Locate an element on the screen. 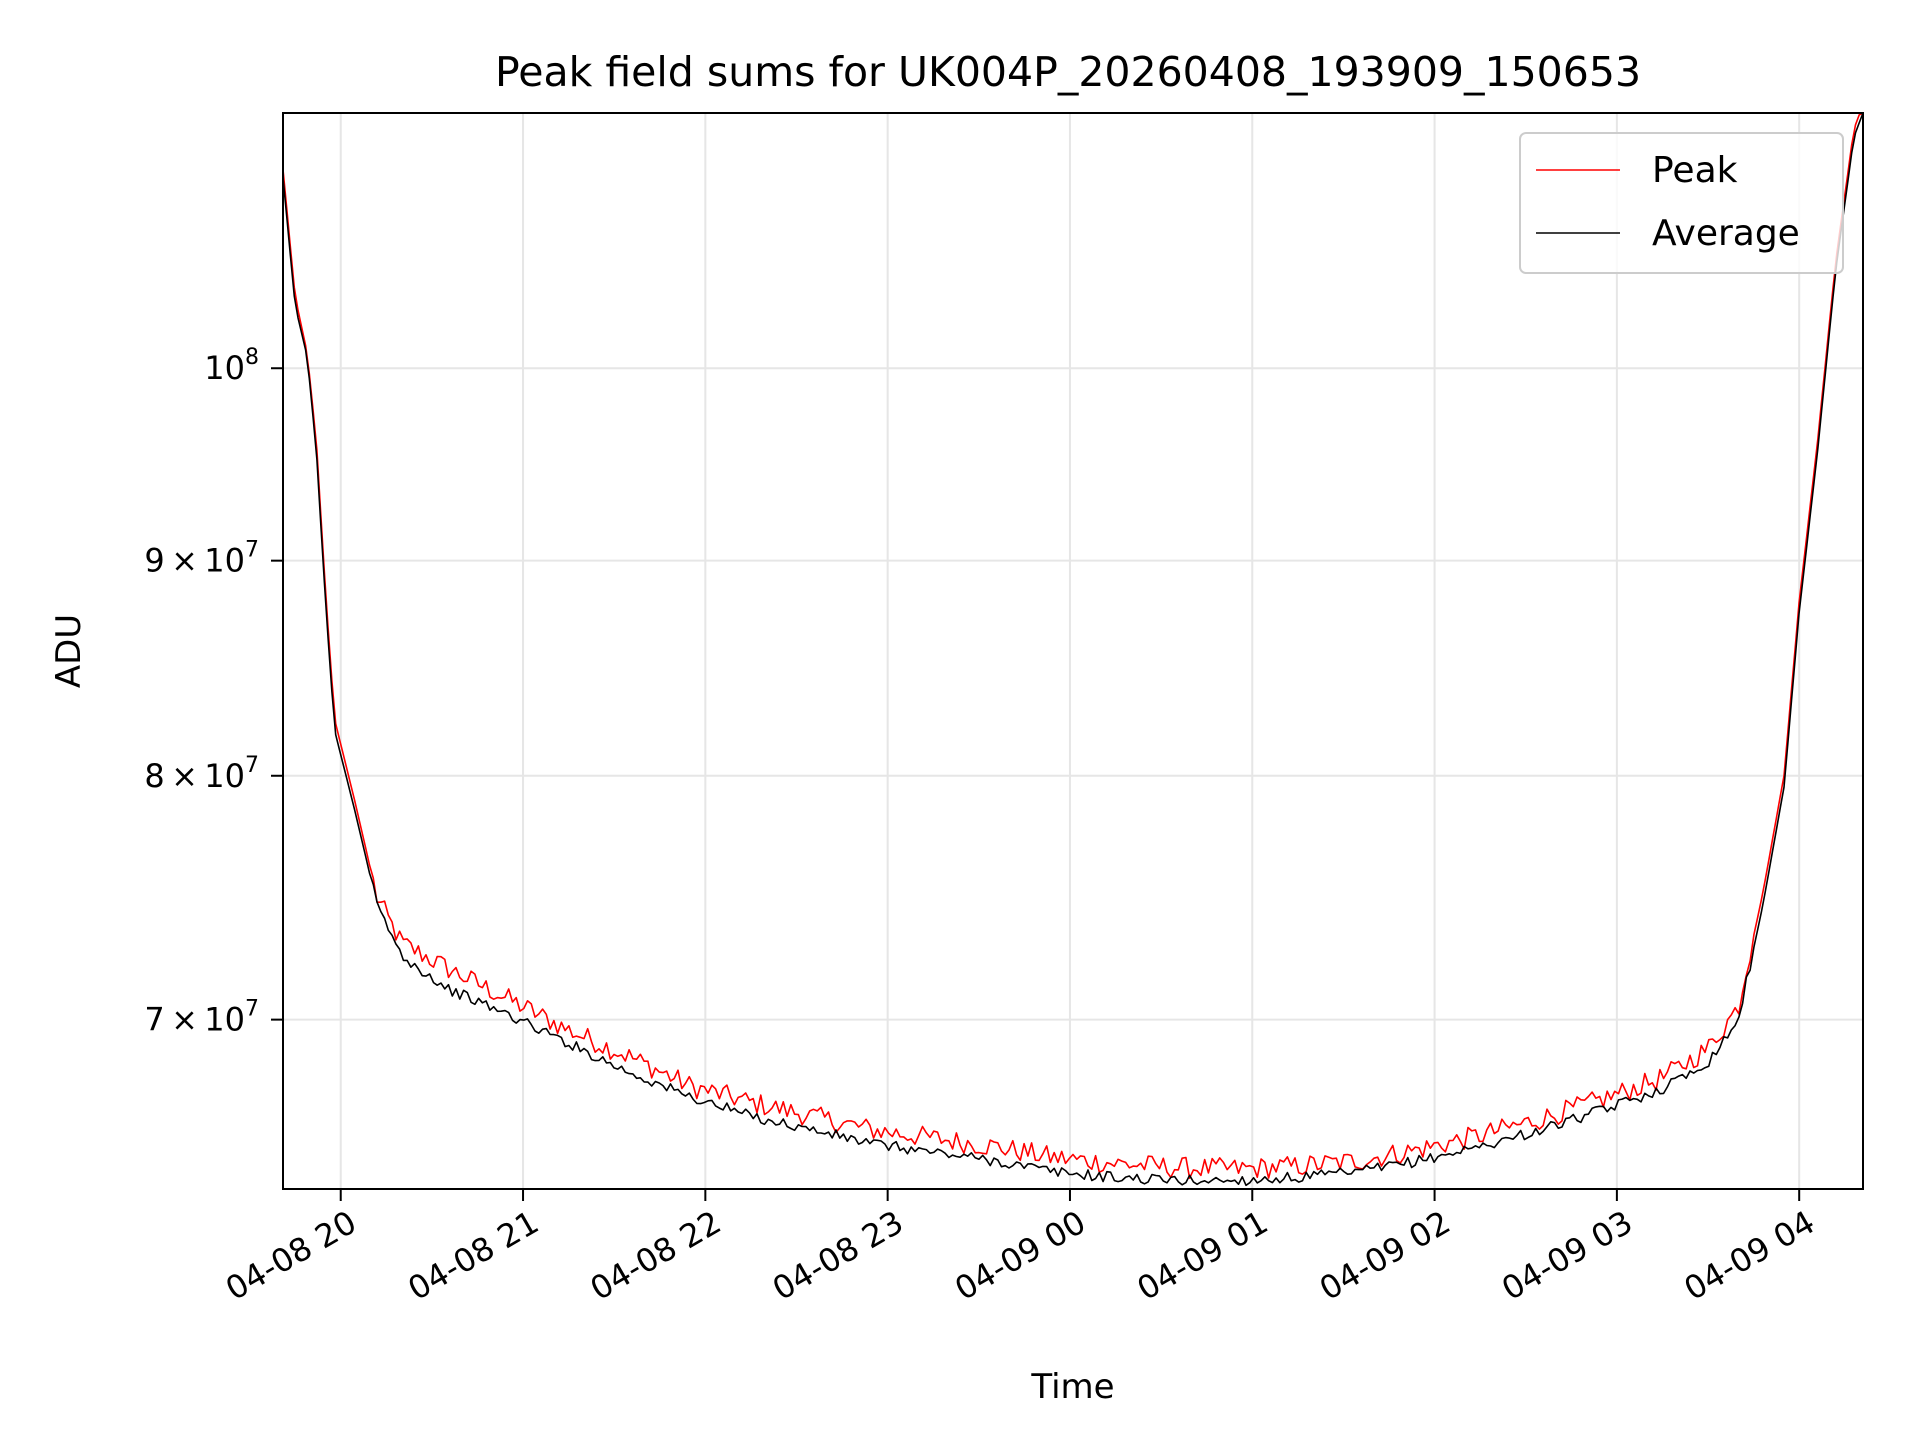 The width and height of the screenshot is (1920, 1440). y-tick-label: 9 × 107 is located at coordinates (201, 559).